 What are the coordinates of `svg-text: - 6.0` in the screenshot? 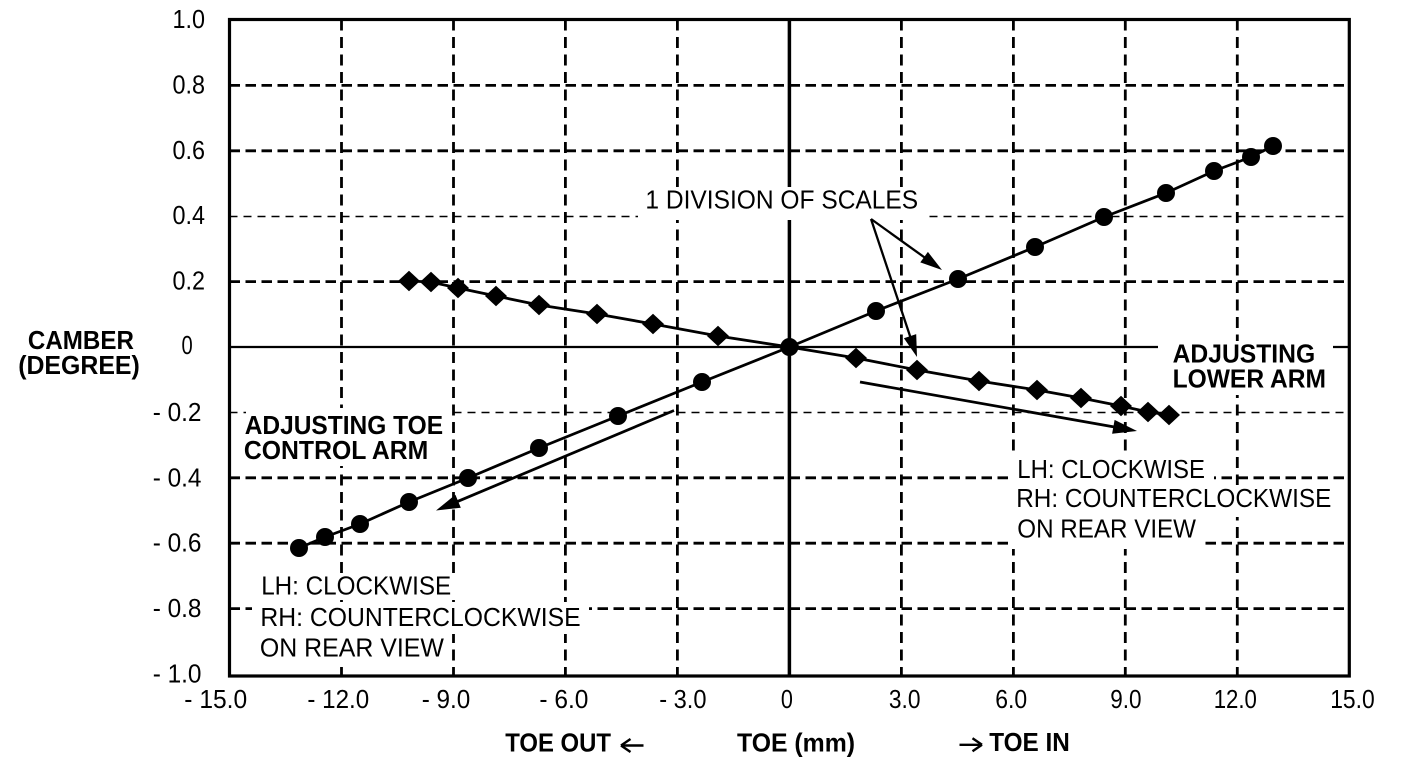 It's located at (563, 699).